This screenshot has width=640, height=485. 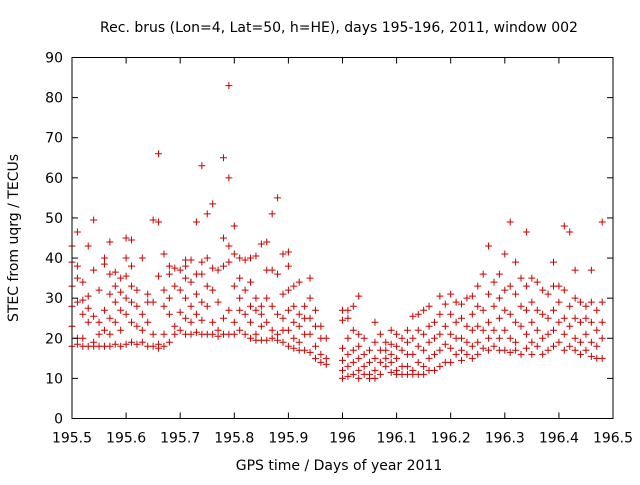 I want to click on y-tick-label: 40, so click(x=54, y=259).